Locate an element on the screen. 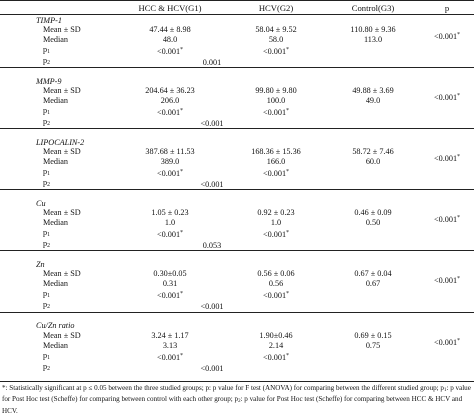 This screenshot has width=474, height=416. header-g1: HCC & HCV(G1) is located at coordinates (170, 8).